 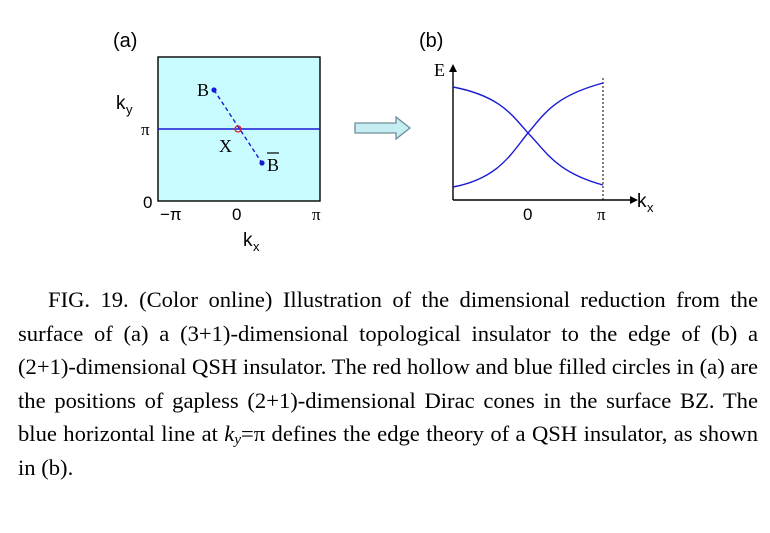 I want to click on panel-b-kx-subscript: x, so click(x=650, y=207).